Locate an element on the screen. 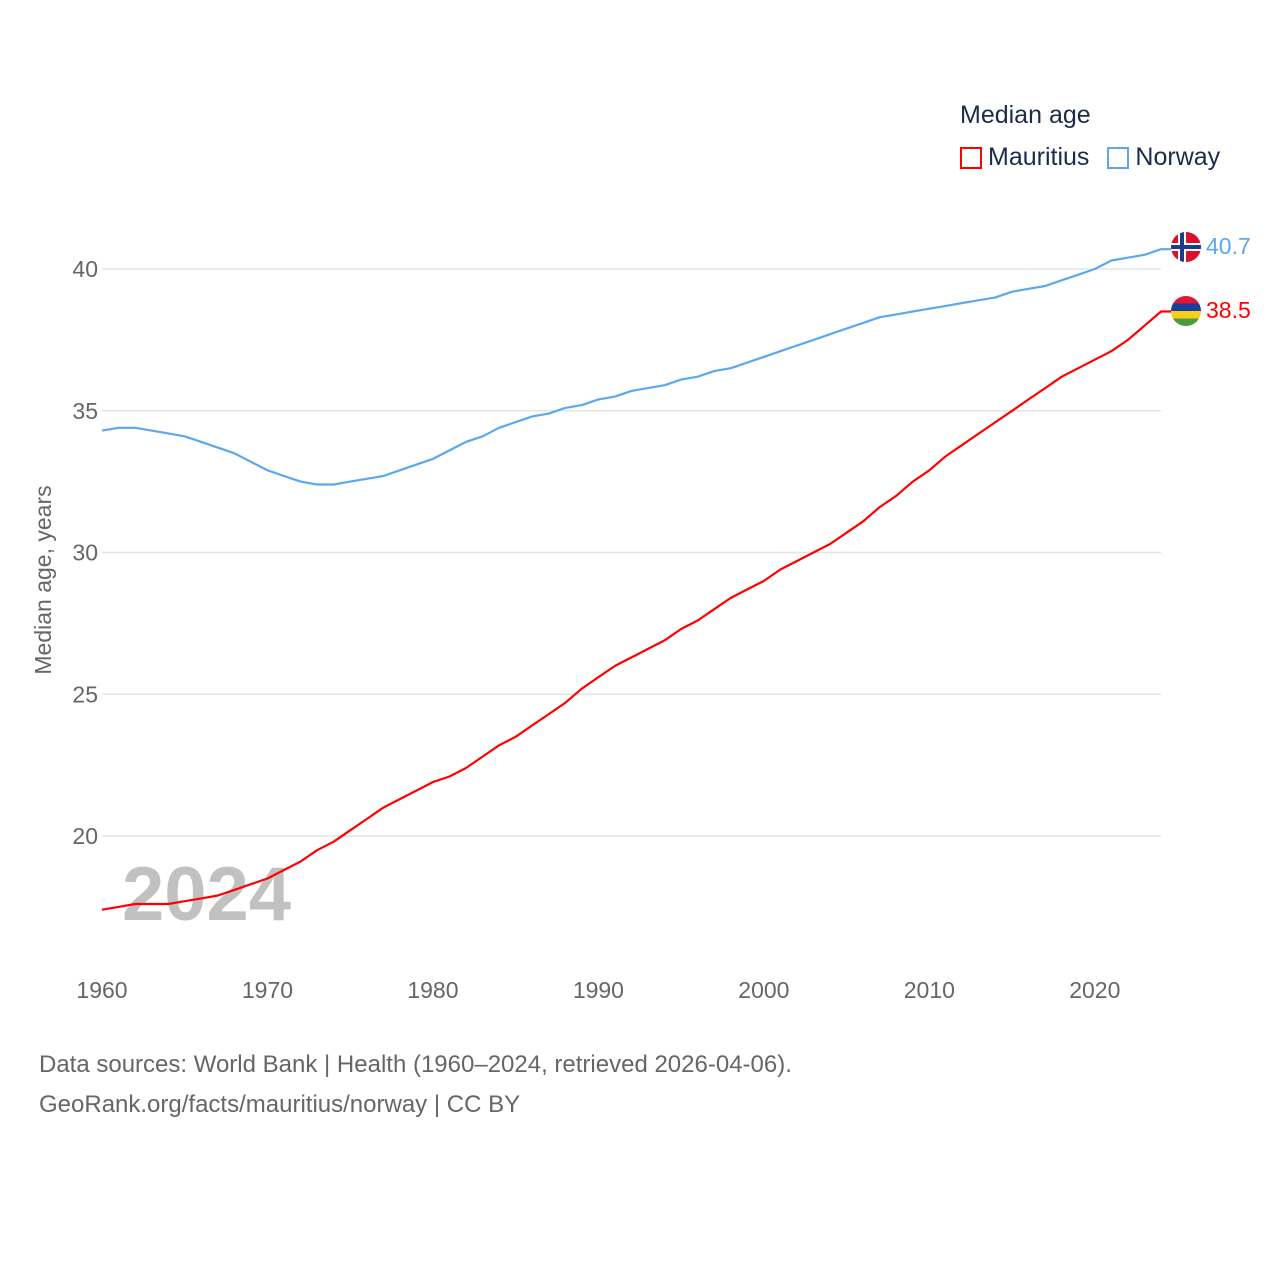 This screenshot has height=1280, width=1280. legend-swatch-mauritius is located at coordinates (971, 157).